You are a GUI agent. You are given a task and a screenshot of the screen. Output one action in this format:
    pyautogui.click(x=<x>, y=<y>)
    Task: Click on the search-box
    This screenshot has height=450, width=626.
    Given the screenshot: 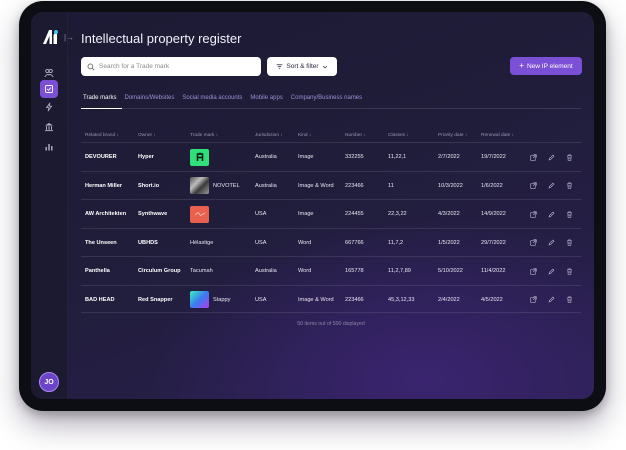 What is the action you would take?
    pyautogui.click(x=171, y=66)
    